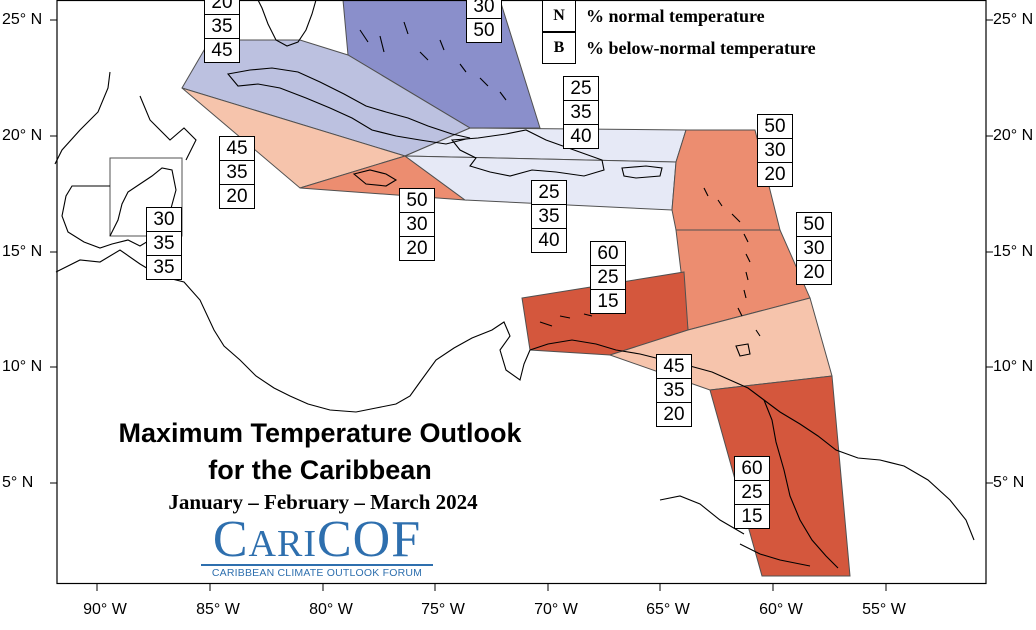 The width and height of the screenshot is (1036, 630). What do you see at coordinates (230, 539) in the screenshot?
I see `logo-letter-c: C` at bounding box center [230, 539].